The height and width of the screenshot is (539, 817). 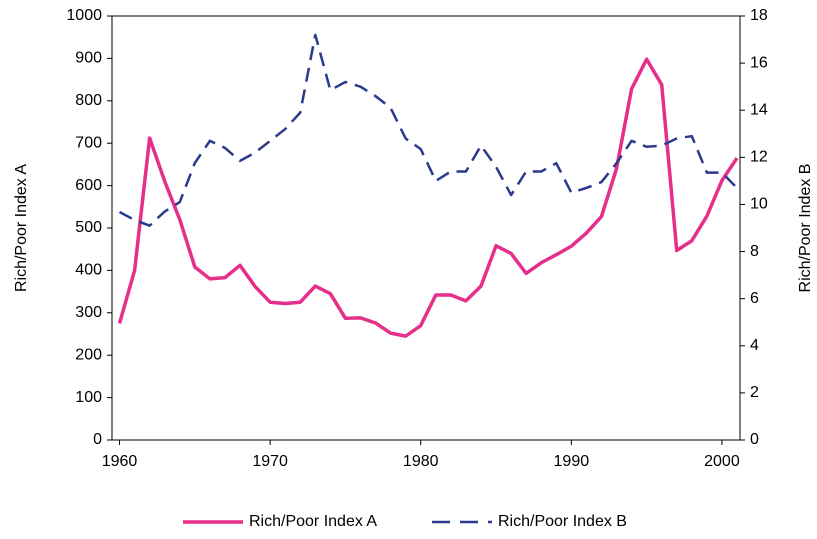 What do you see at coordinates (759, 204) in the screenshot?
I see `y2-tick-label: 10` at bounding box center [759, 204].